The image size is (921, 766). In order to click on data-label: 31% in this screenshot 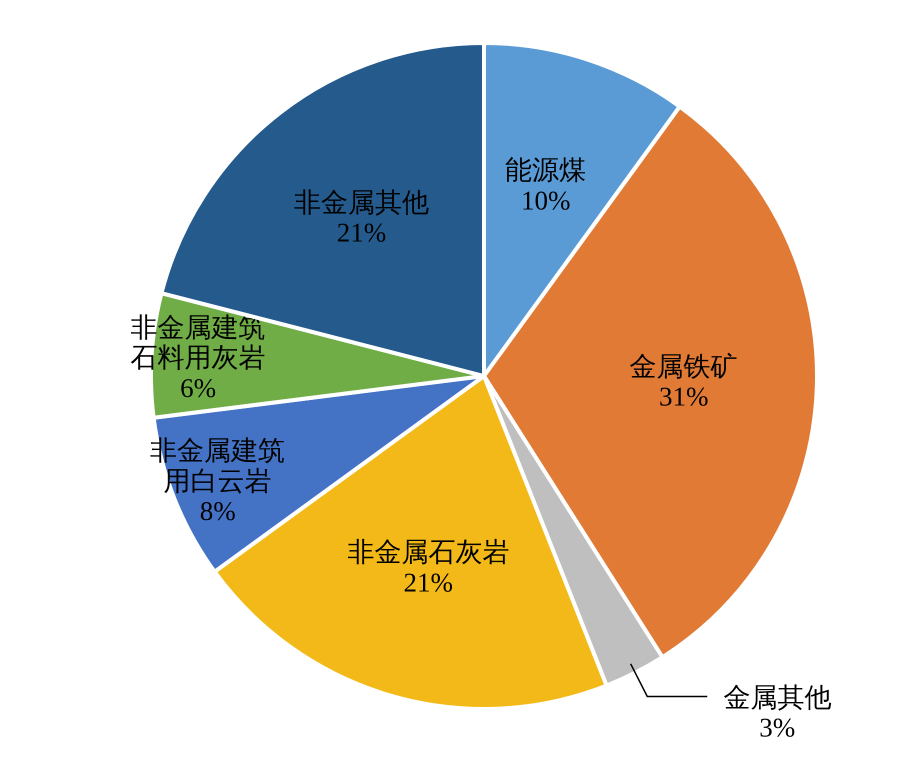, I will do `click(683, 397)`.